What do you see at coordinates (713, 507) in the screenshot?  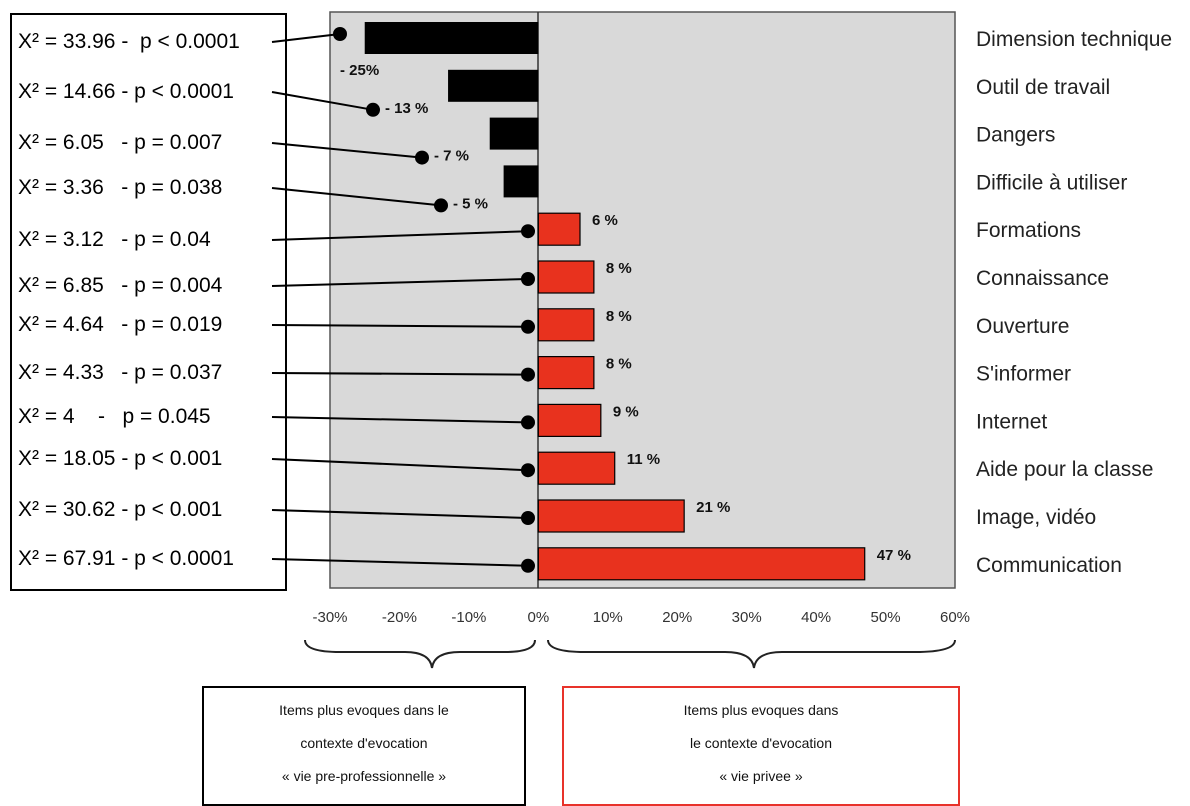 I see `value-label: 21 %` at bounding box center [713, 507].